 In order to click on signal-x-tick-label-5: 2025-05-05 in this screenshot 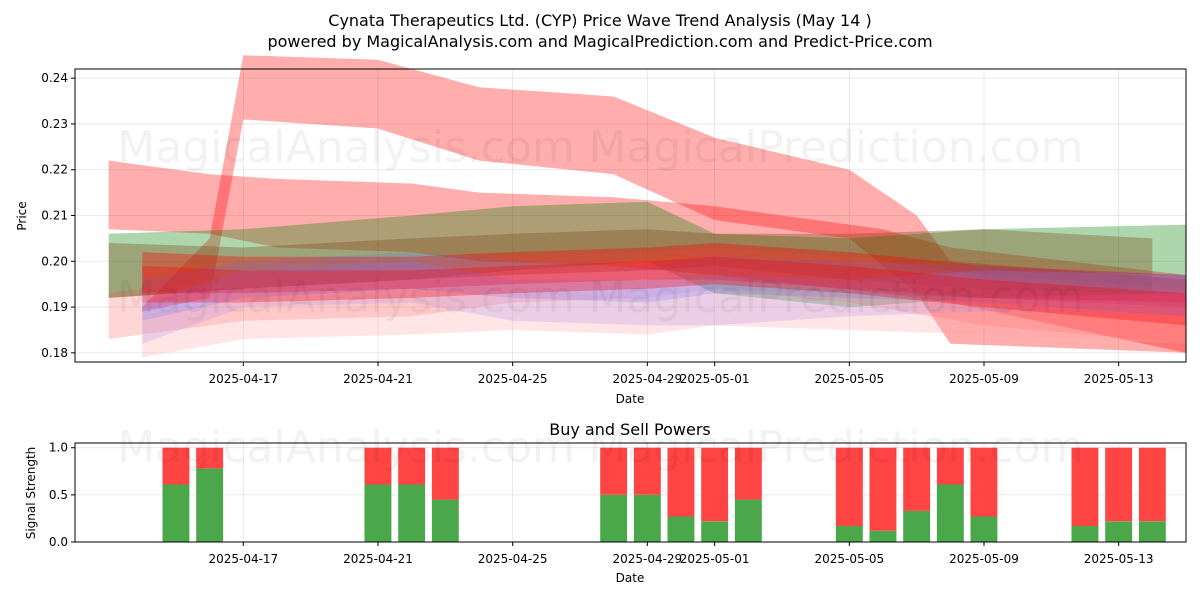, I will do `click(849, 559)`.